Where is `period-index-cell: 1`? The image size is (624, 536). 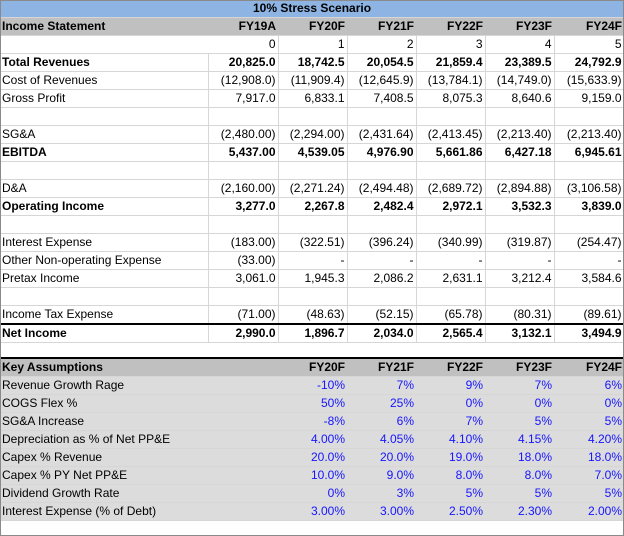
period-index-cell: 1 is located at coordinates (313, 44).